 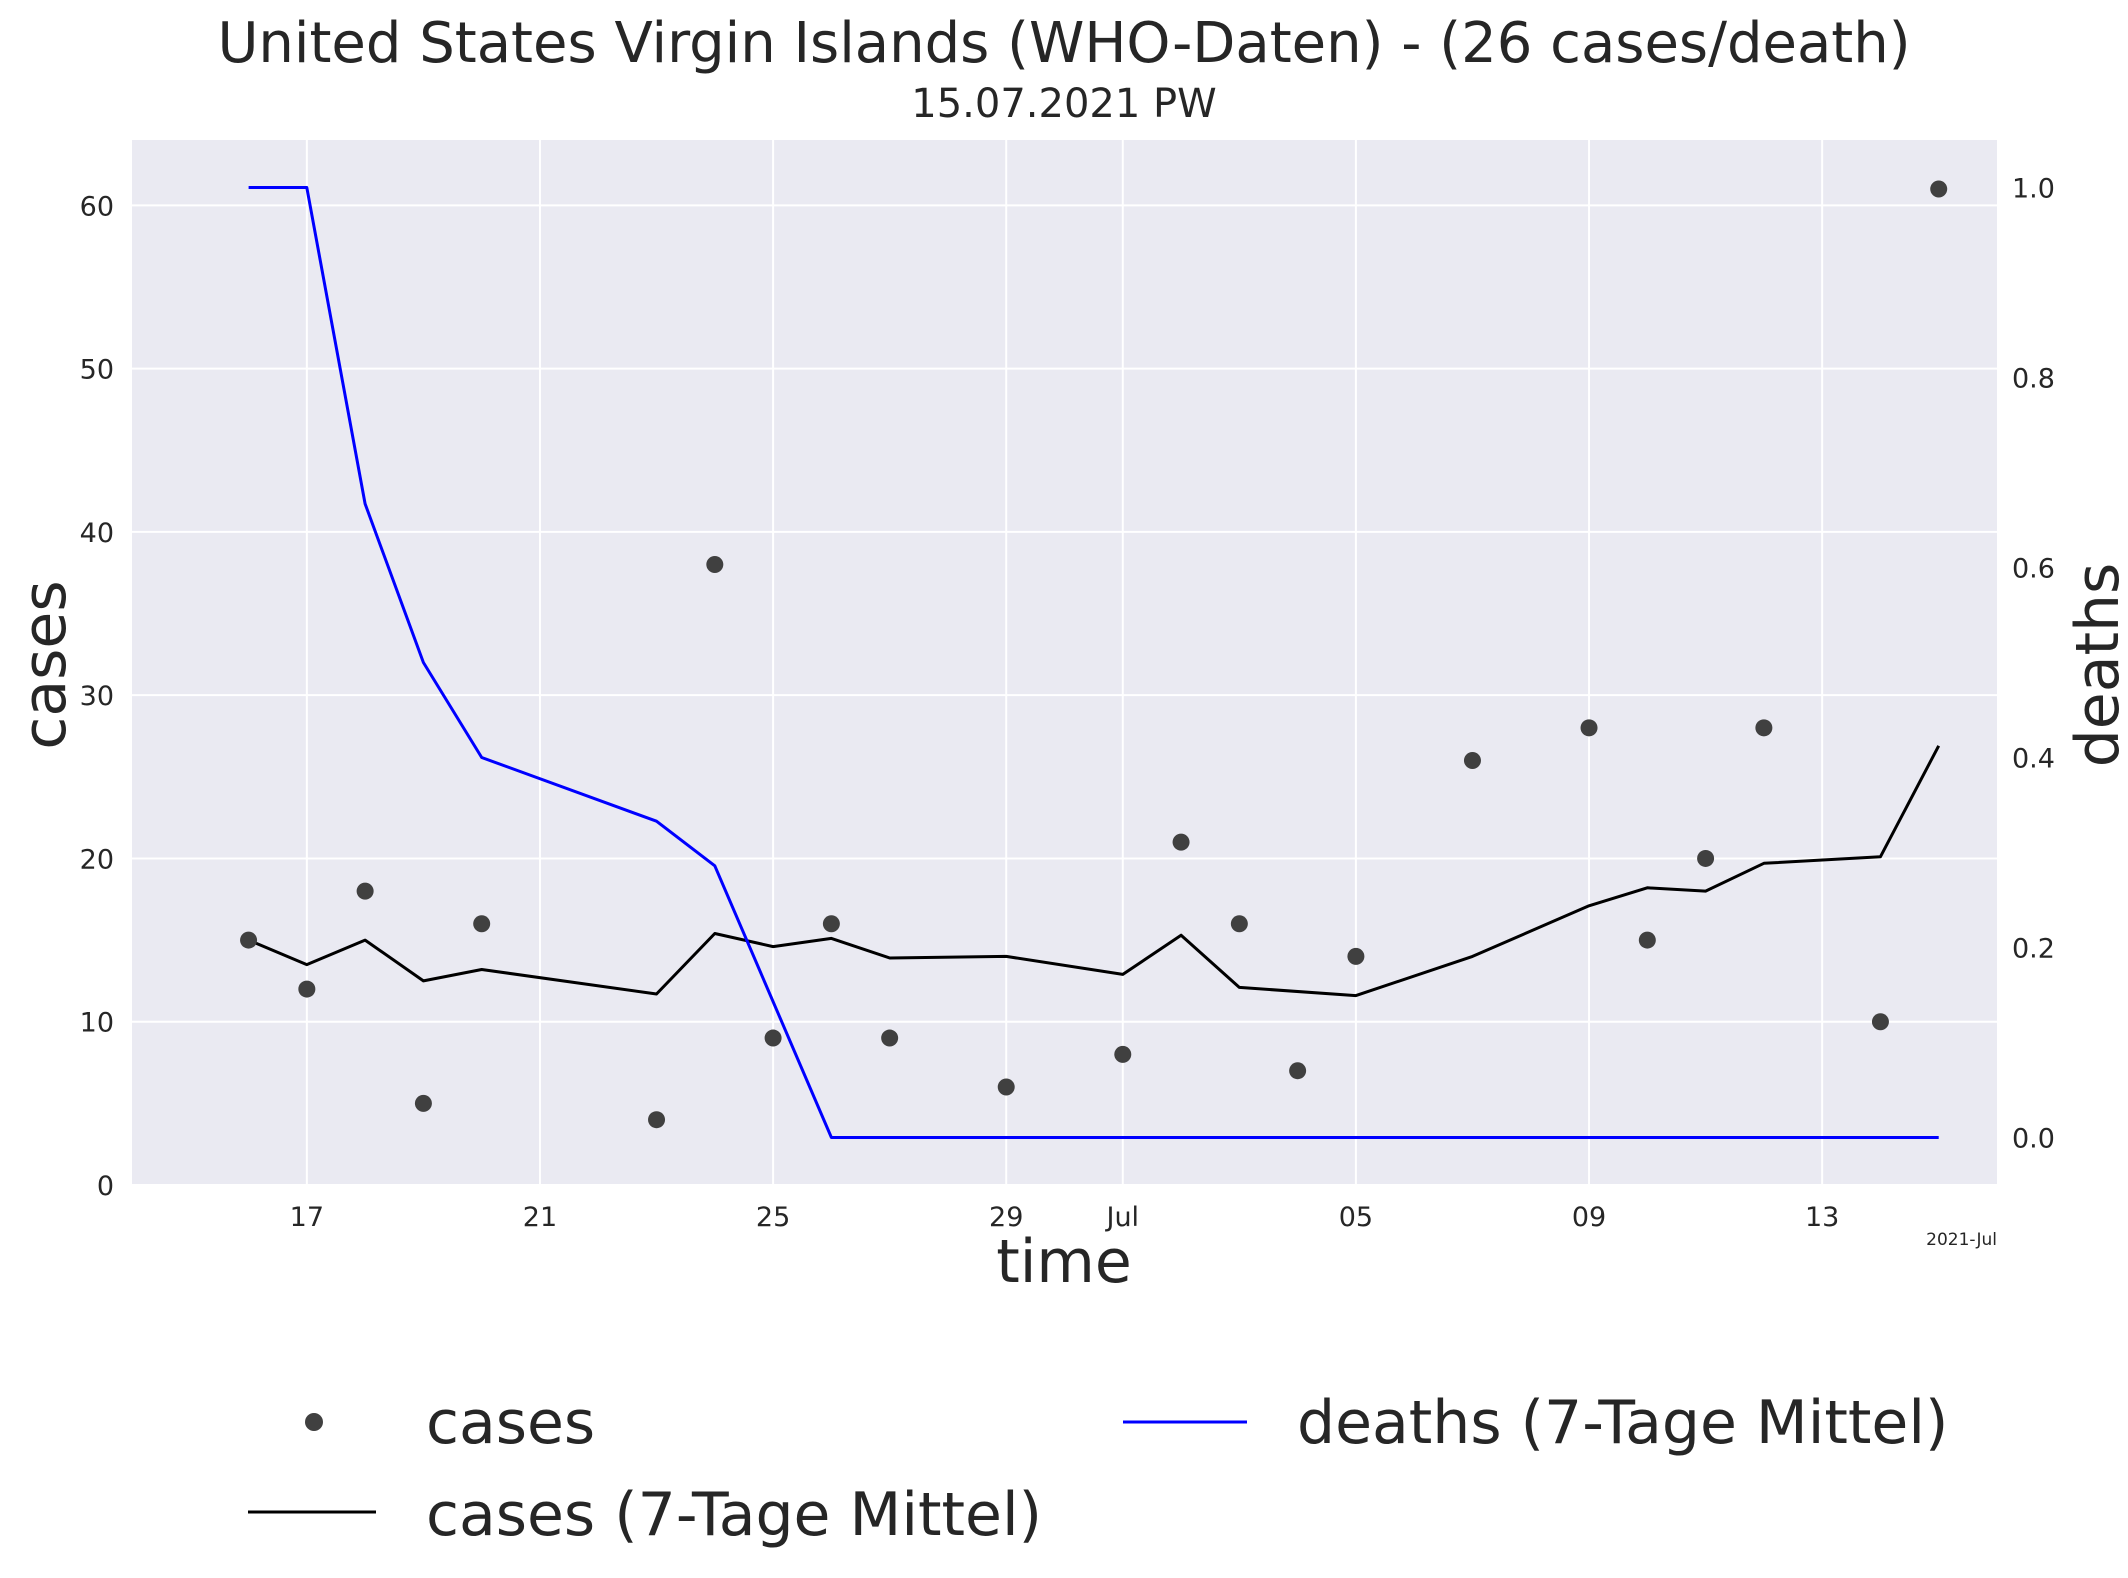 What do you see at coordinates (2033, 569) in the screenshot?
I see `y-tick-label-right: 0.6` at bounding box center [2033, 569].